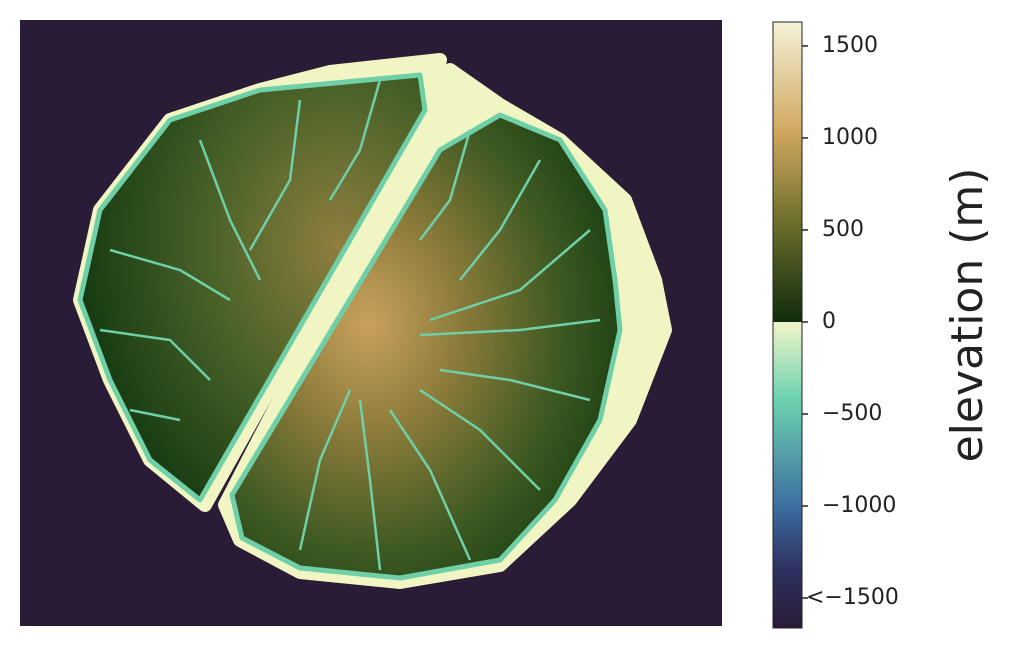 This screenshot has height=650, width=1012. Describe the element at coordinates (829, 321) in the screenshot. I see `tick-label: 0` at that location.